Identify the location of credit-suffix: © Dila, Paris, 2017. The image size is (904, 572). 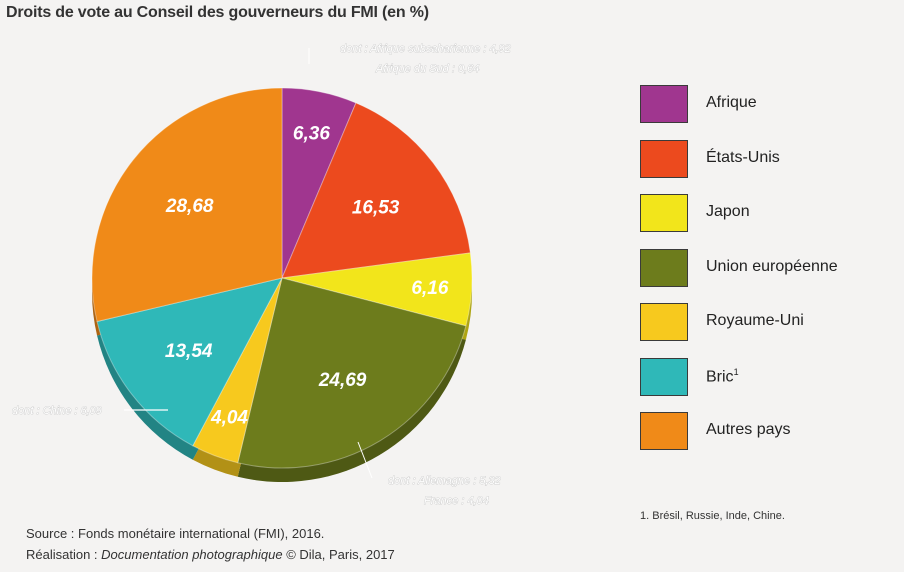
(338, 554).